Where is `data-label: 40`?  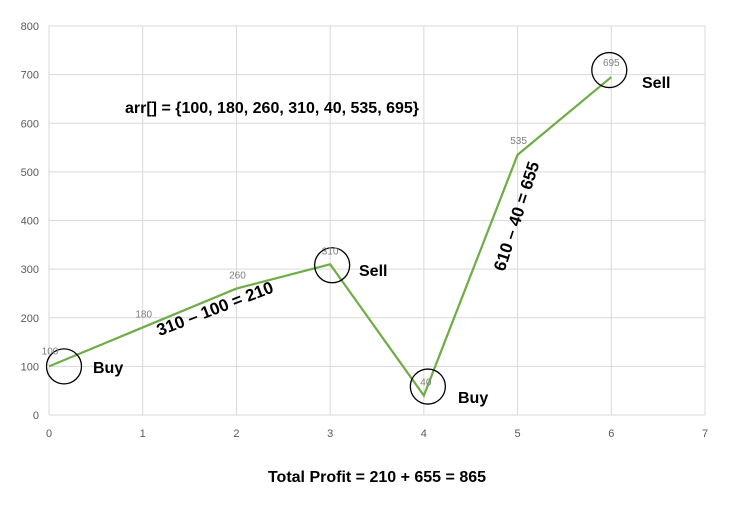 data-label: 40 is located at coordinates (426, 383).